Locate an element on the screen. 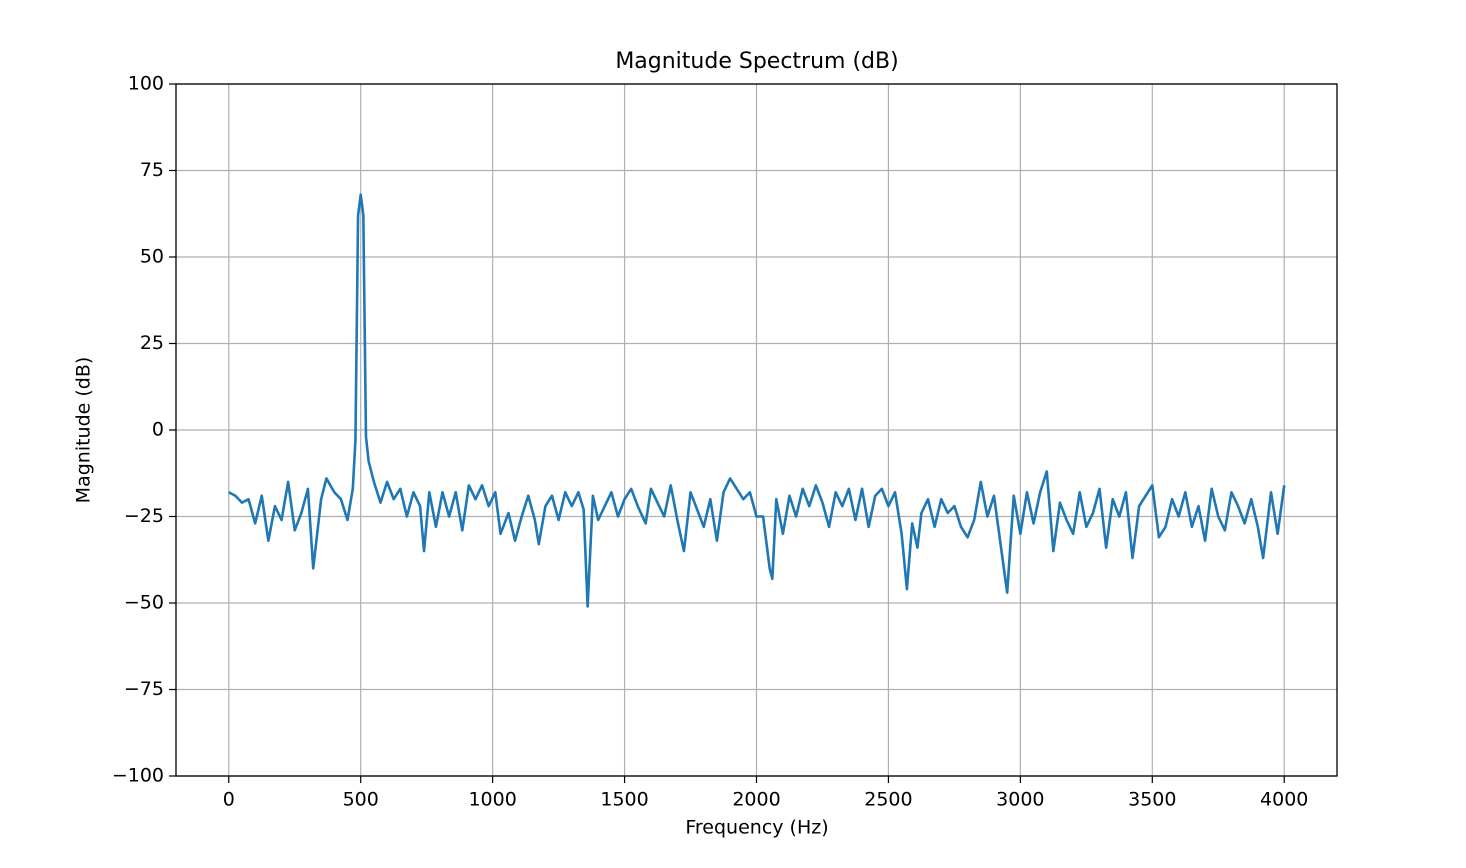 The height and width of the screenshot is (868, 1466). y-tick-label: 25 is located at coordinates (152, 343).